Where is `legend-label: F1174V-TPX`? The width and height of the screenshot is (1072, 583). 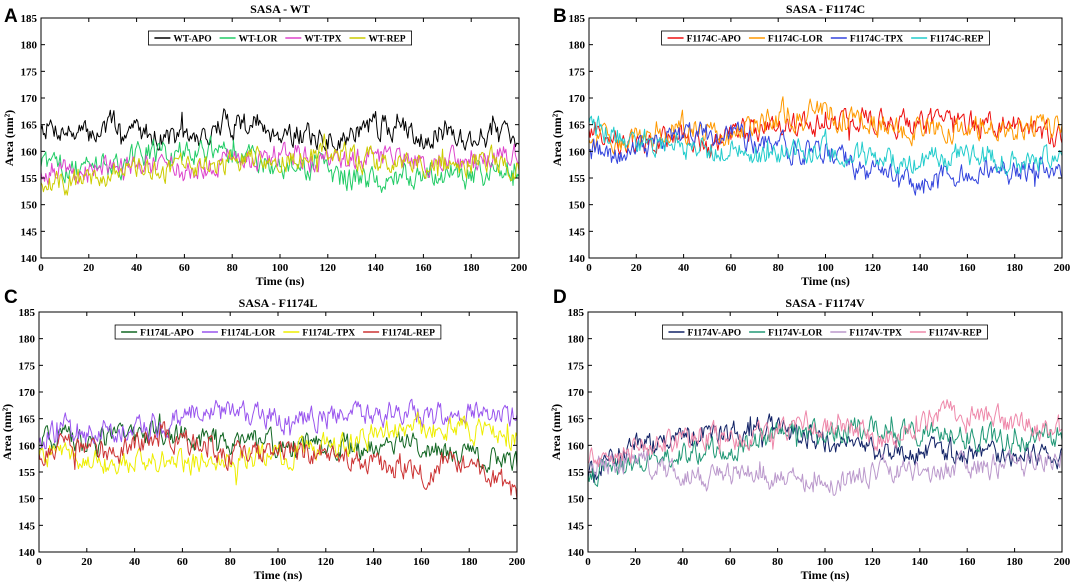 legend-label: F1174V-TPX is located at coordinates (875, 334).